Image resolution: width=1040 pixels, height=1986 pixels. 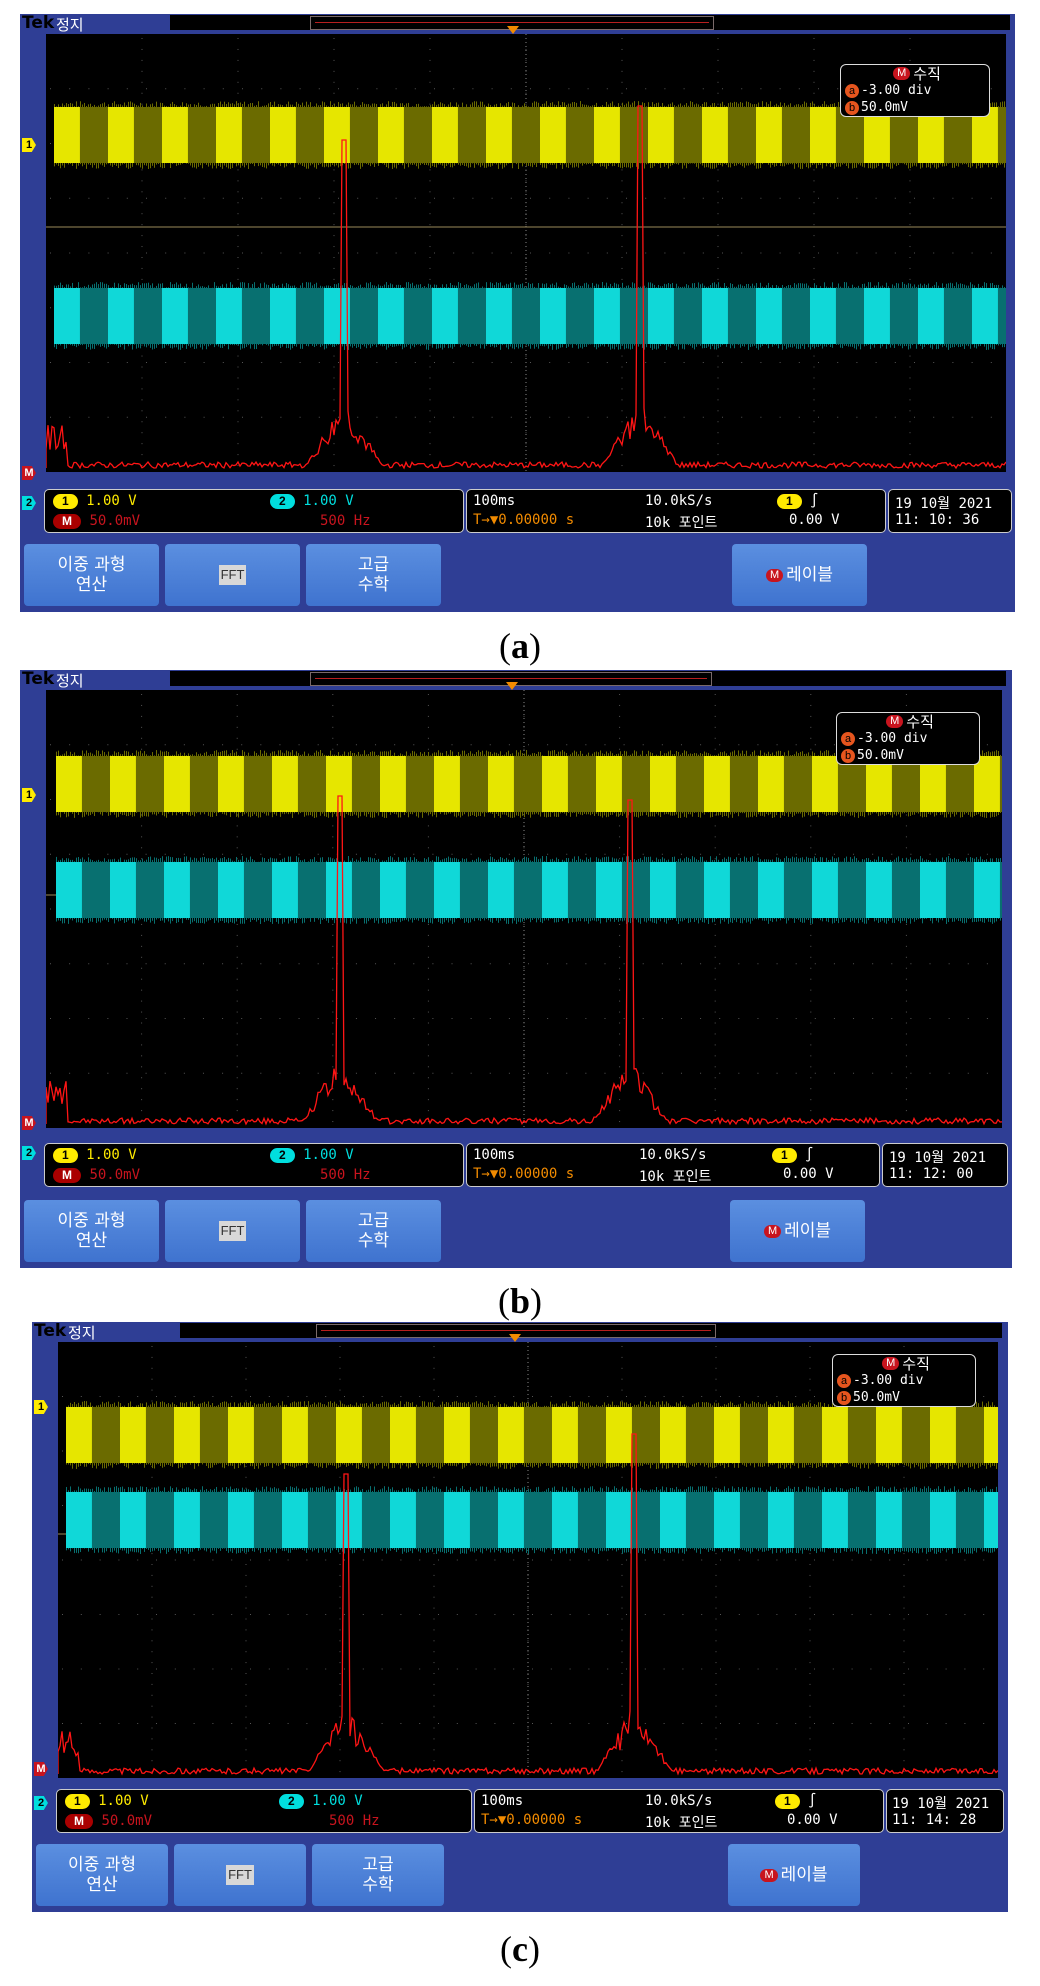 I want to click on brand-logo: Tek, so click(x=38, y=679).